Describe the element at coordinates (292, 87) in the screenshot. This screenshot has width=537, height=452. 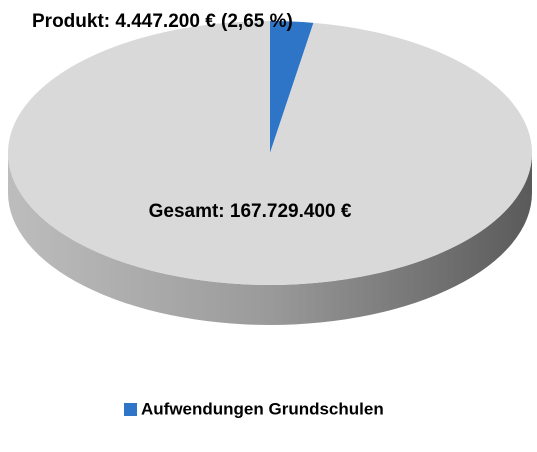
I see `pie-slice` at that location.